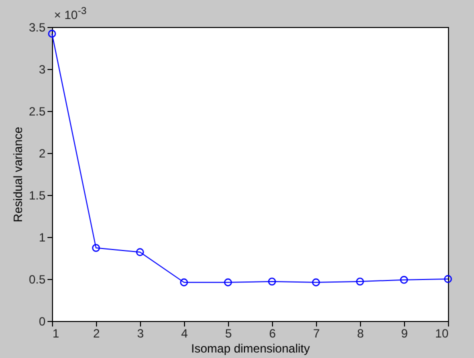  What do you see at coordinates (404, 333) in the screenshot?
I see `x-tick-label: 9` at bounding box center [404, 333].